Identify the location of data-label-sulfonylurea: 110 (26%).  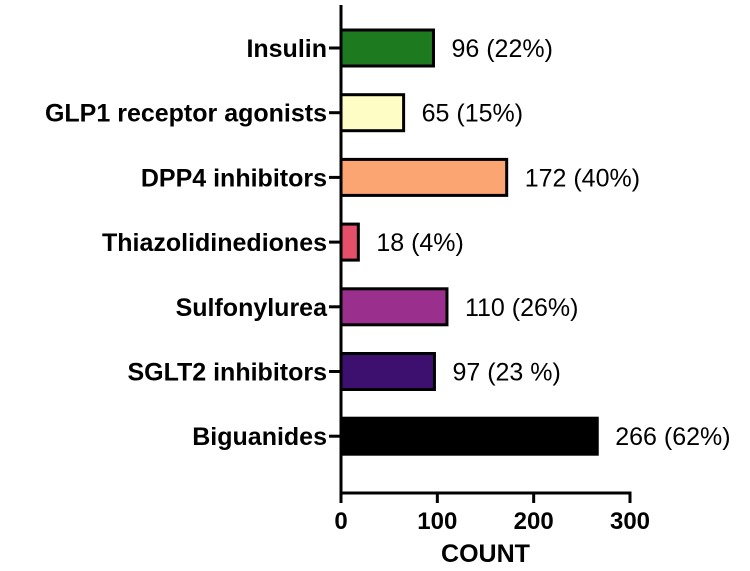
(522, 308).